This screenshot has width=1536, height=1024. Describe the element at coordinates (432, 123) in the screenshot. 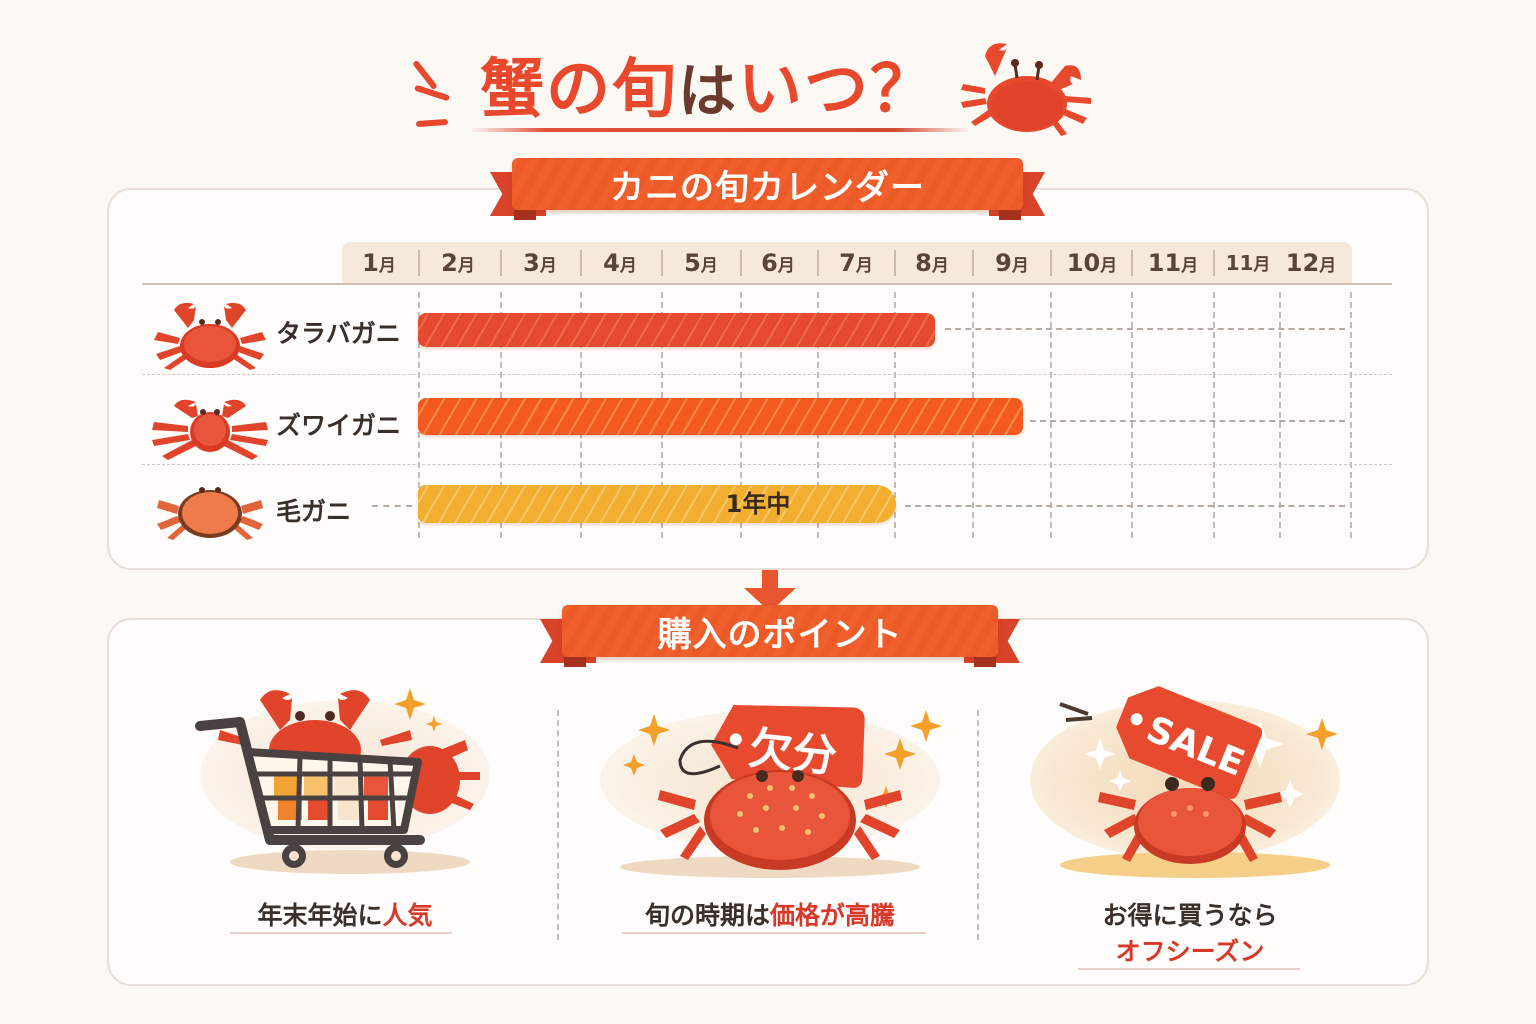

I see `emphasis-mark-icon` at that location.